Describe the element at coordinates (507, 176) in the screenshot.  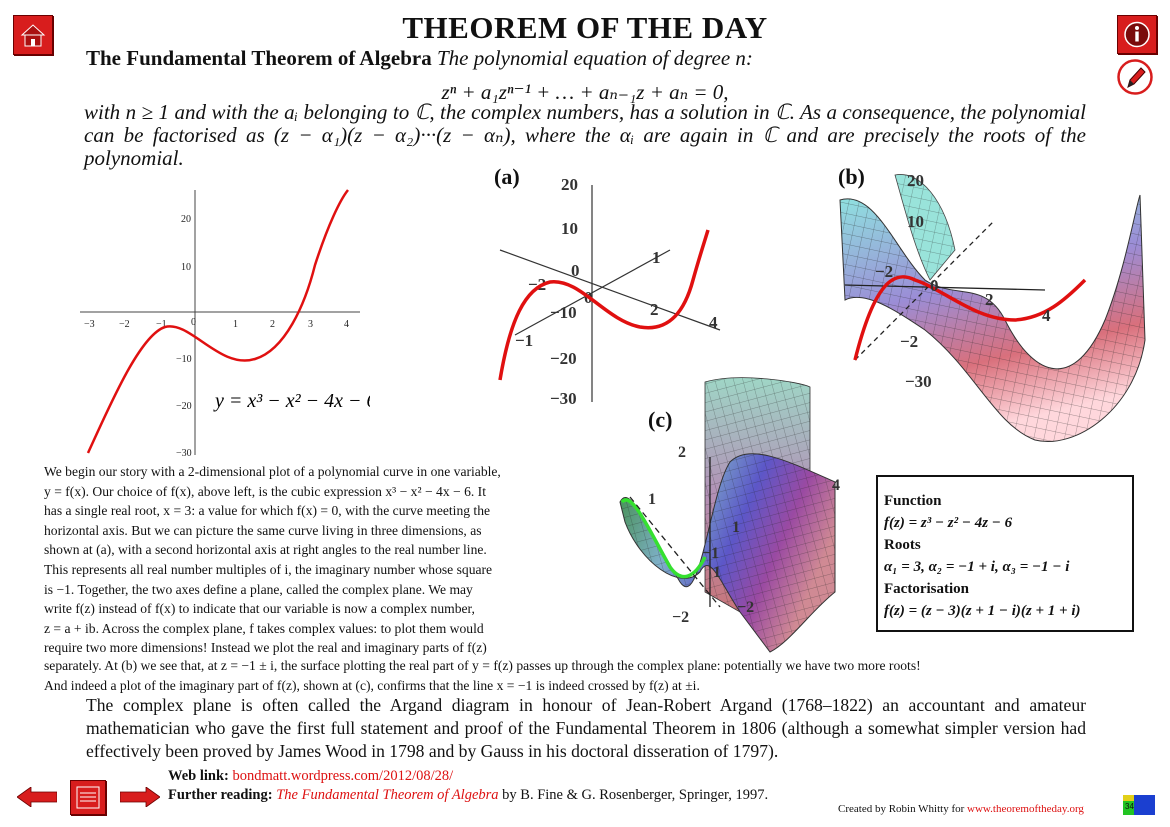
I see `figure-a-label: (a)` at that location.